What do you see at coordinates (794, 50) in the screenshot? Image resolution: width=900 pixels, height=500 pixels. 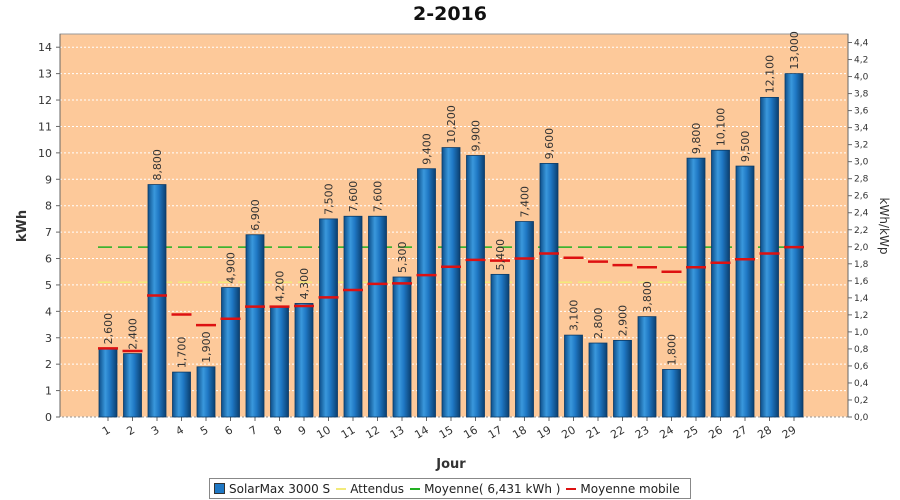 I see `data-label: 13,000` at bounding box center [794, 50].